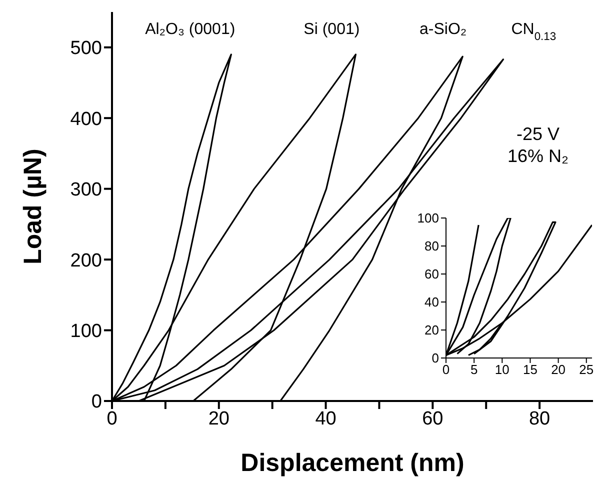 This screenshot has width=601, height=489. What do you see at coordinates (443, 29) in the screenshot?
I see `series-label: a-SiO₂` at bounding box center [443, 29].